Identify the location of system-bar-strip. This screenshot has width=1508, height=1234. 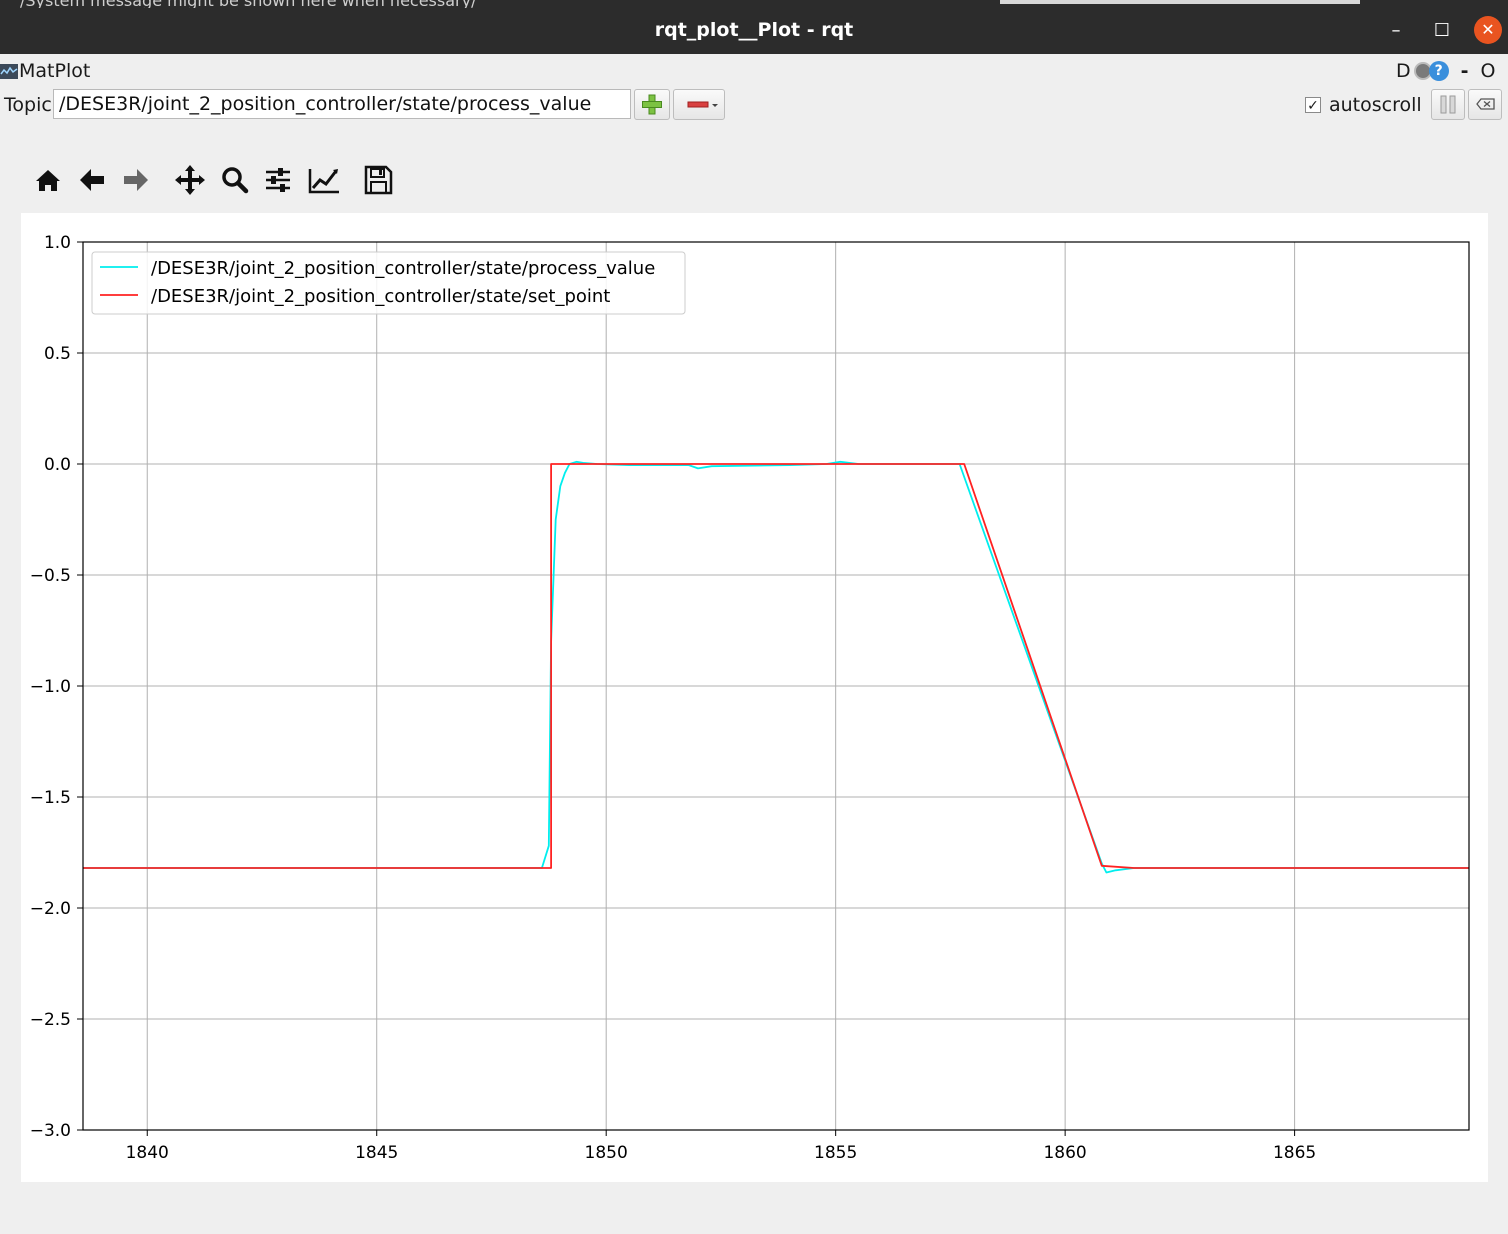
(1180, 2).